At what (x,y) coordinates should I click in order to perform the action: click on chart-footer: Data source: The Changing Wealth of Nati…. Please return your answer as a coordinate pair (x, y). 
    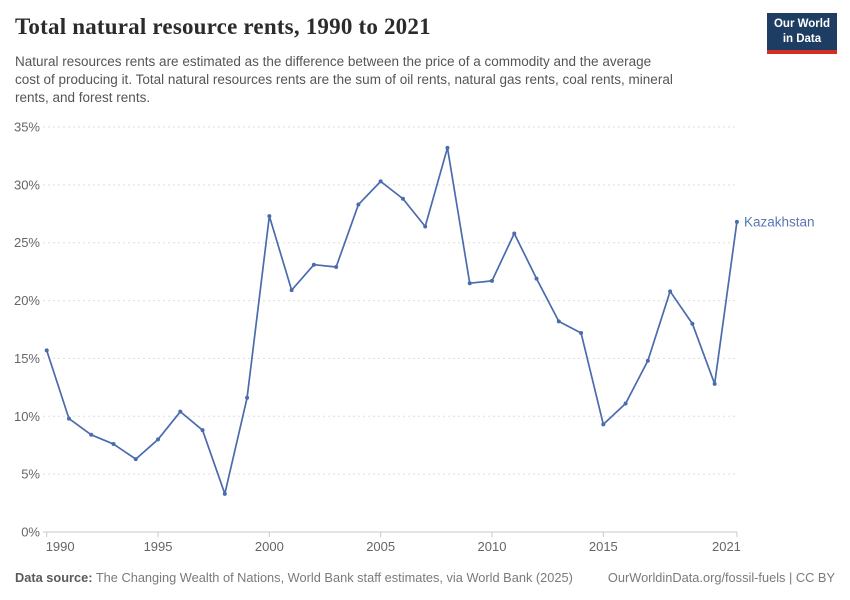
    Looking at the image, I should click on (425, 577).